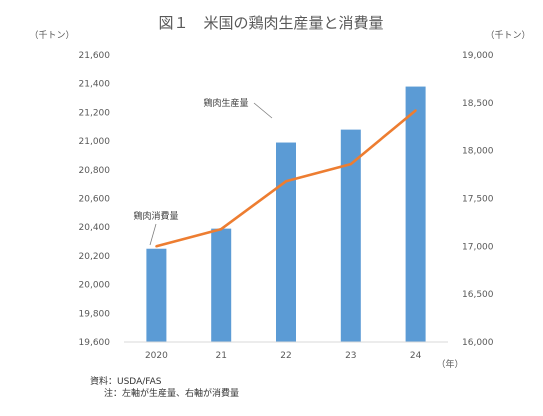 The height and width of the screenshot is (416, 543). What do you see at coordinates (51, 35) in the screenshot?
I see `left-unit-label: （千トン）` at bounding box center [51, 35].